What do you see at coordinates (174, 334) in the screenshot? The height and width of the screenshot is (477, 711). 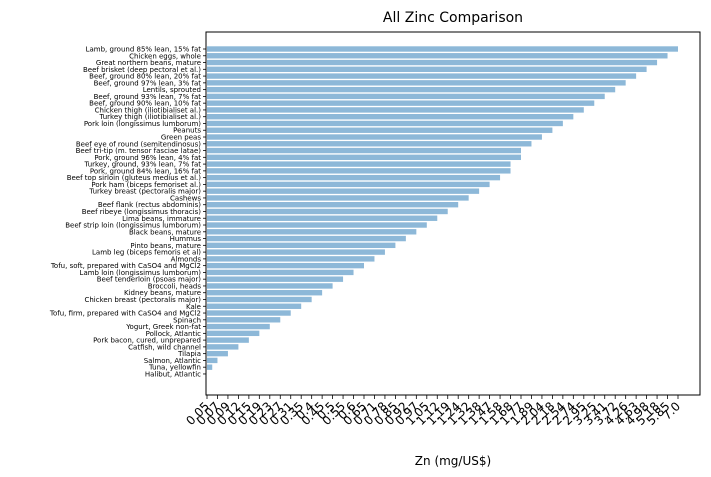 I see `category-label: Pollock, Atlantic` at bounding box center [174, 334].